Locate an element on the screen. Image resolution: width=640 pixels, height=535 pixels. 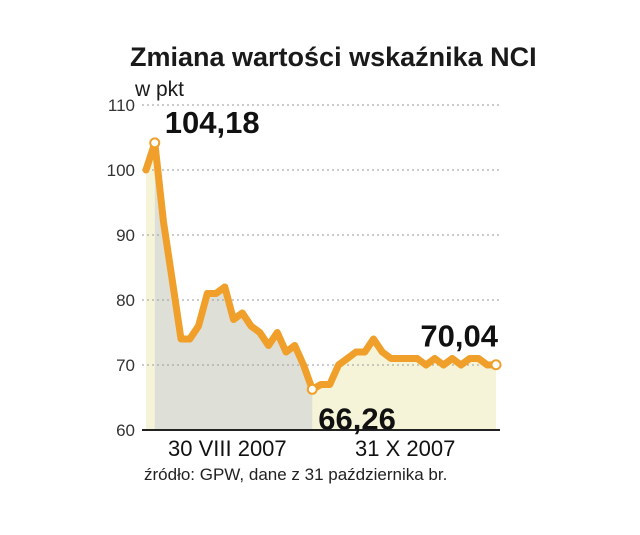
y-tick-label-90: 90 is located at coordinates (125, 235).